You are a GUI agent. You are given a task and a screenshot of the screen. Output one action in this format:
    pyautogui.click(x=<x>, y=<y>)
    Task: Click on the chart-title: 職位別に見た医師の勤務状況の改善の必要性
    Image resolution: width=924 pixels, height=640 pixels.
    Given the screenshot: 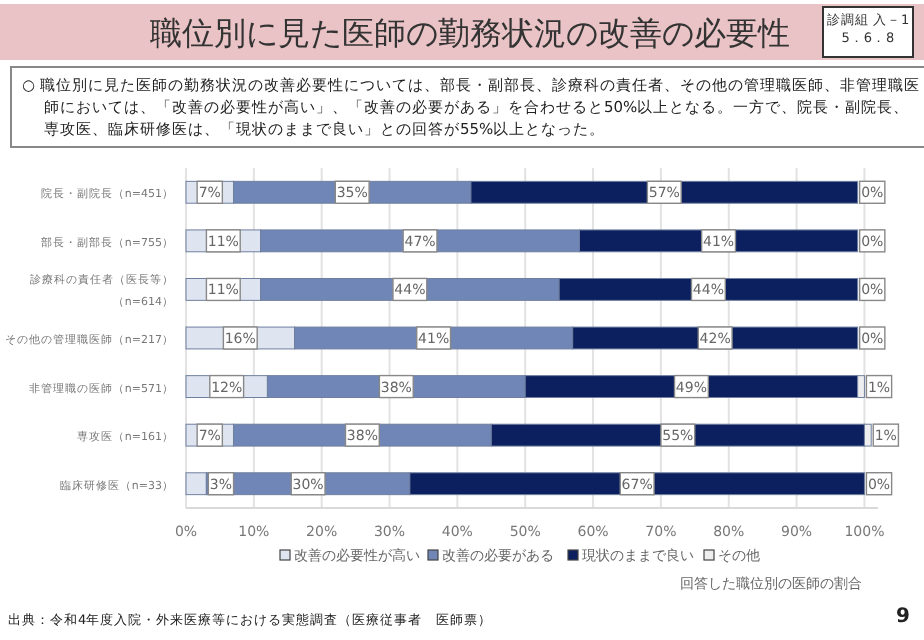 What is the action you would take?
    pyautogui.click(x=470, y=35)
    